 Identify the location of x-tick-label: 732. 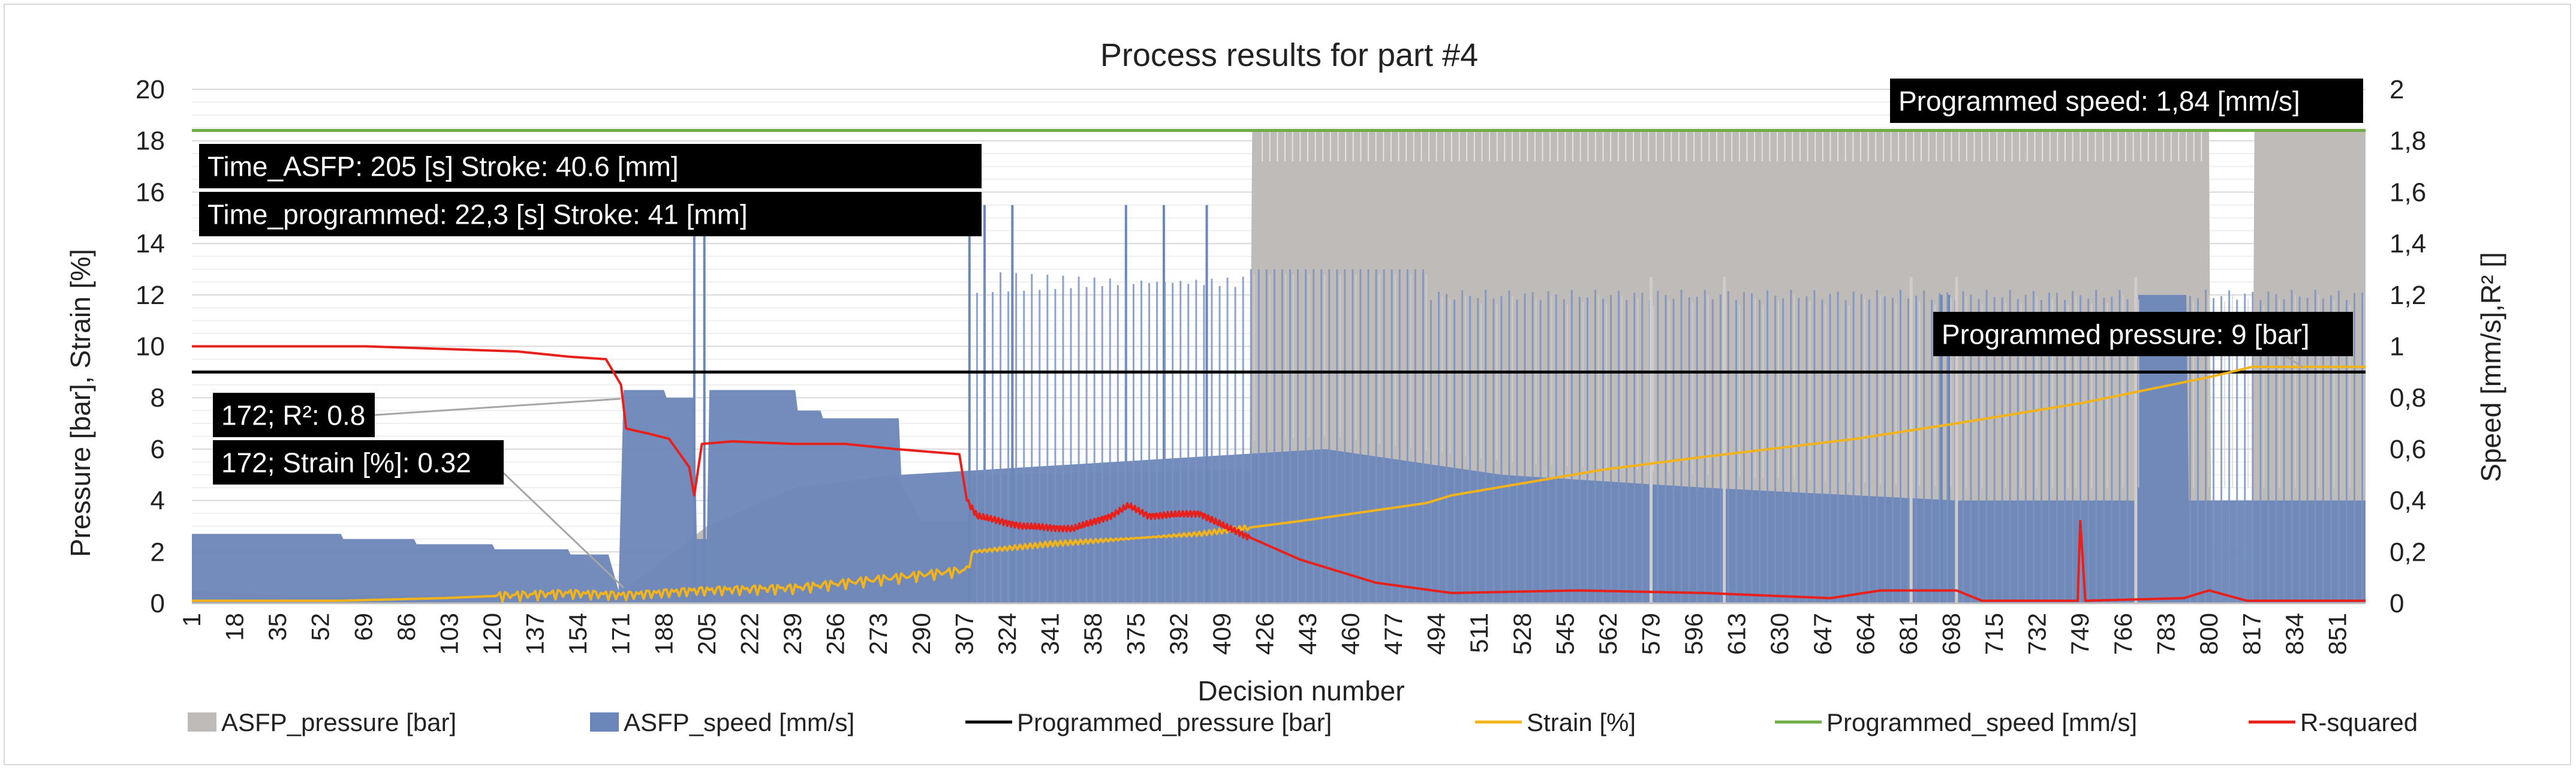
(2037, 634).